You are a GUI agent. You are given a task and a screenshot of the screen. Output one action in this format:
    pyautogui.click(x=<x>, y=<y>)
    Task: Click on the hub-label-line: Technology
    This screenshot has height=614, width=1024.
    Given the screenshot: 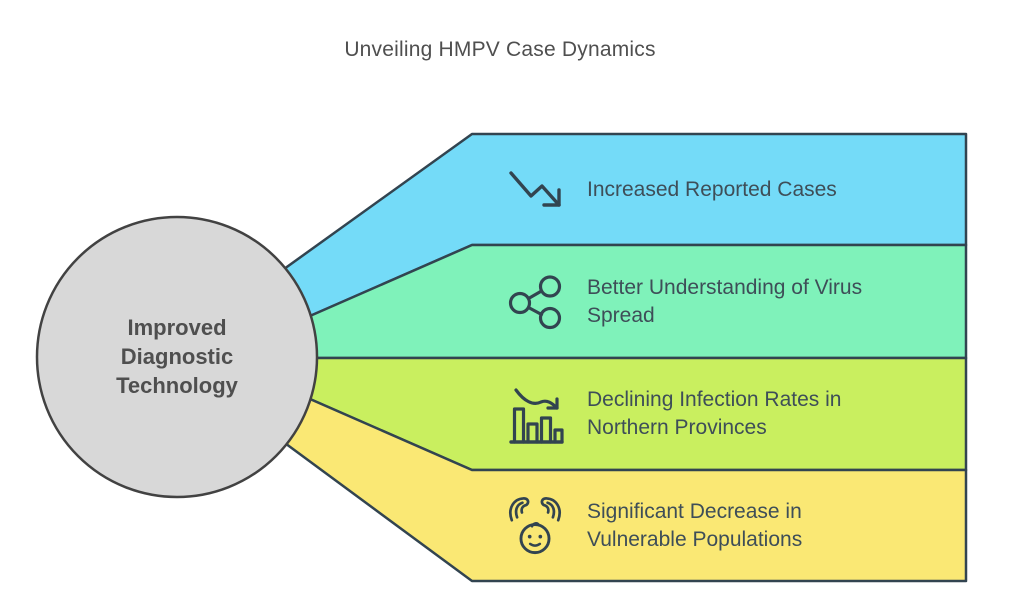 What is the action you would take?
    pyautogui.click(x=177, y=385)
    